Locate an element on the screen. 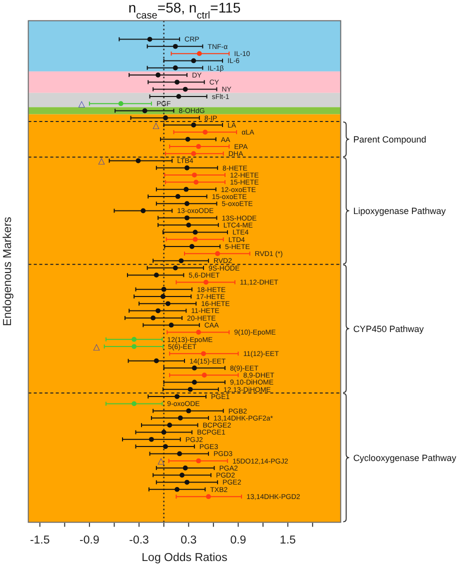 Image resolution: width=474 pixels, height=566 pixels. x-tick-label: 0.9 is located at coordinates (238, 540).